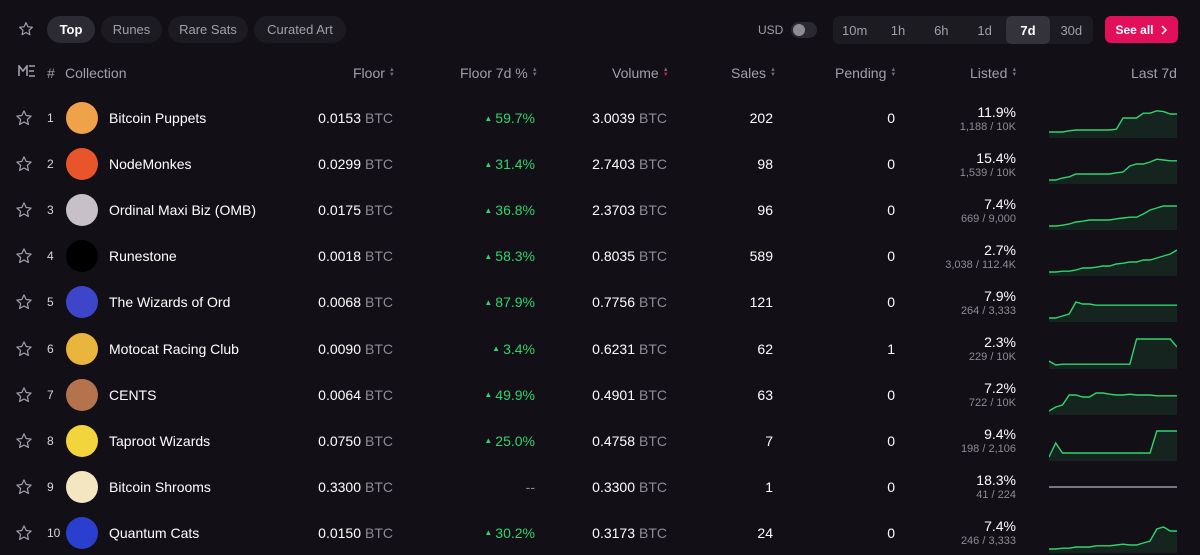  Describe the element at coordinates (629, 532) in the screenshot. I see `volume: 0.3173 BTC` at that location.